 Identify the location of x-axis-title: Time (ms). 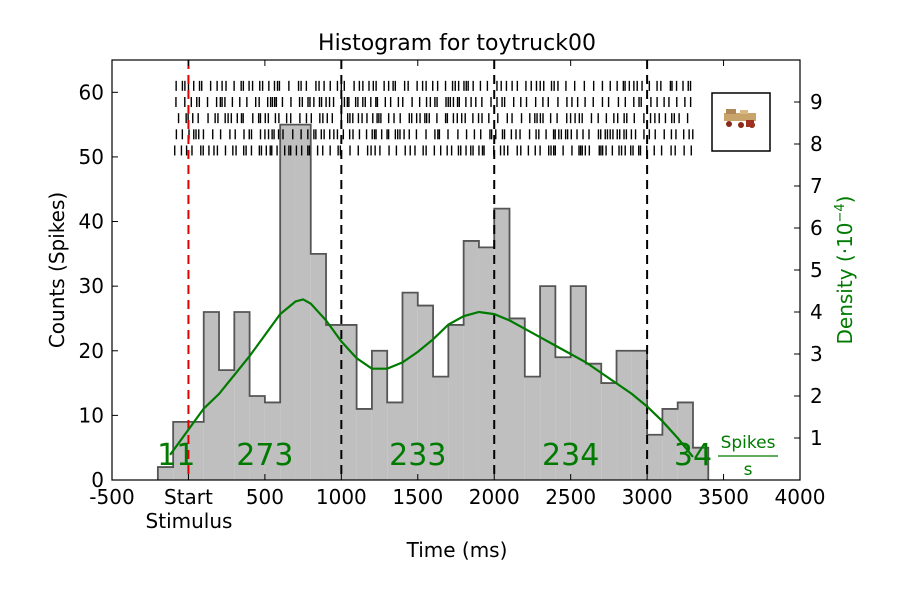
(457, 550).